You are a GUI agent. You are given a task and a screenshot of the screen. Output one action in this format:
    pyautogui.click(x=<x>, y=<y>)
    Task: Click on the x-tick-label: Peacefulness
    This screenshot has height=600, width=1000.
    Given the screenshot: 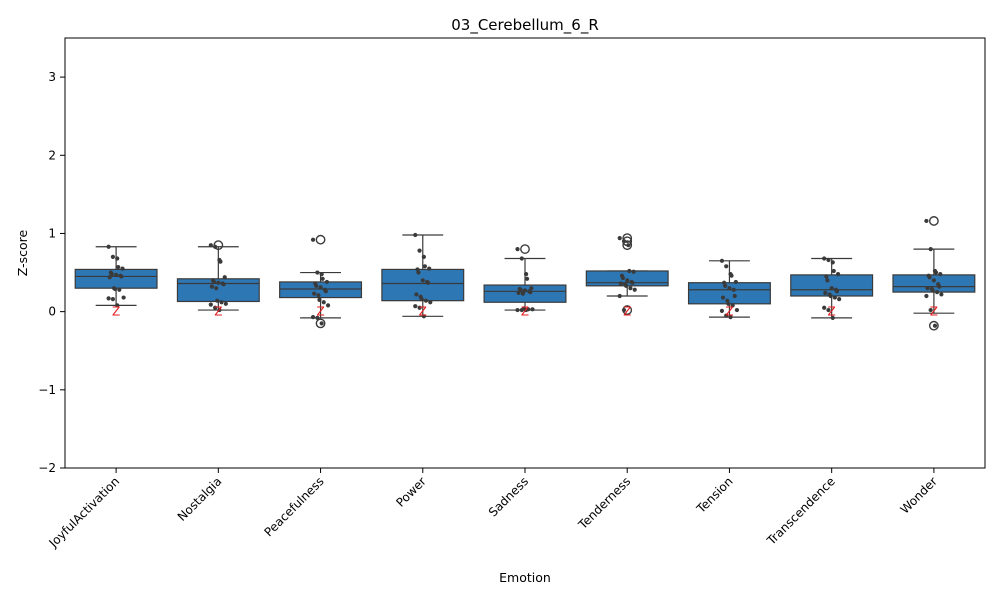 What is the action you would take?
    pyautogui.click(x=293, y=506)
    